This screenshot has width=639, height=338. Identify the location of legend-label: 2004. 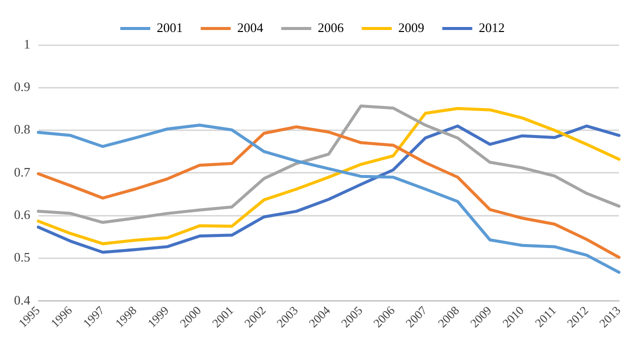
(250, 27).